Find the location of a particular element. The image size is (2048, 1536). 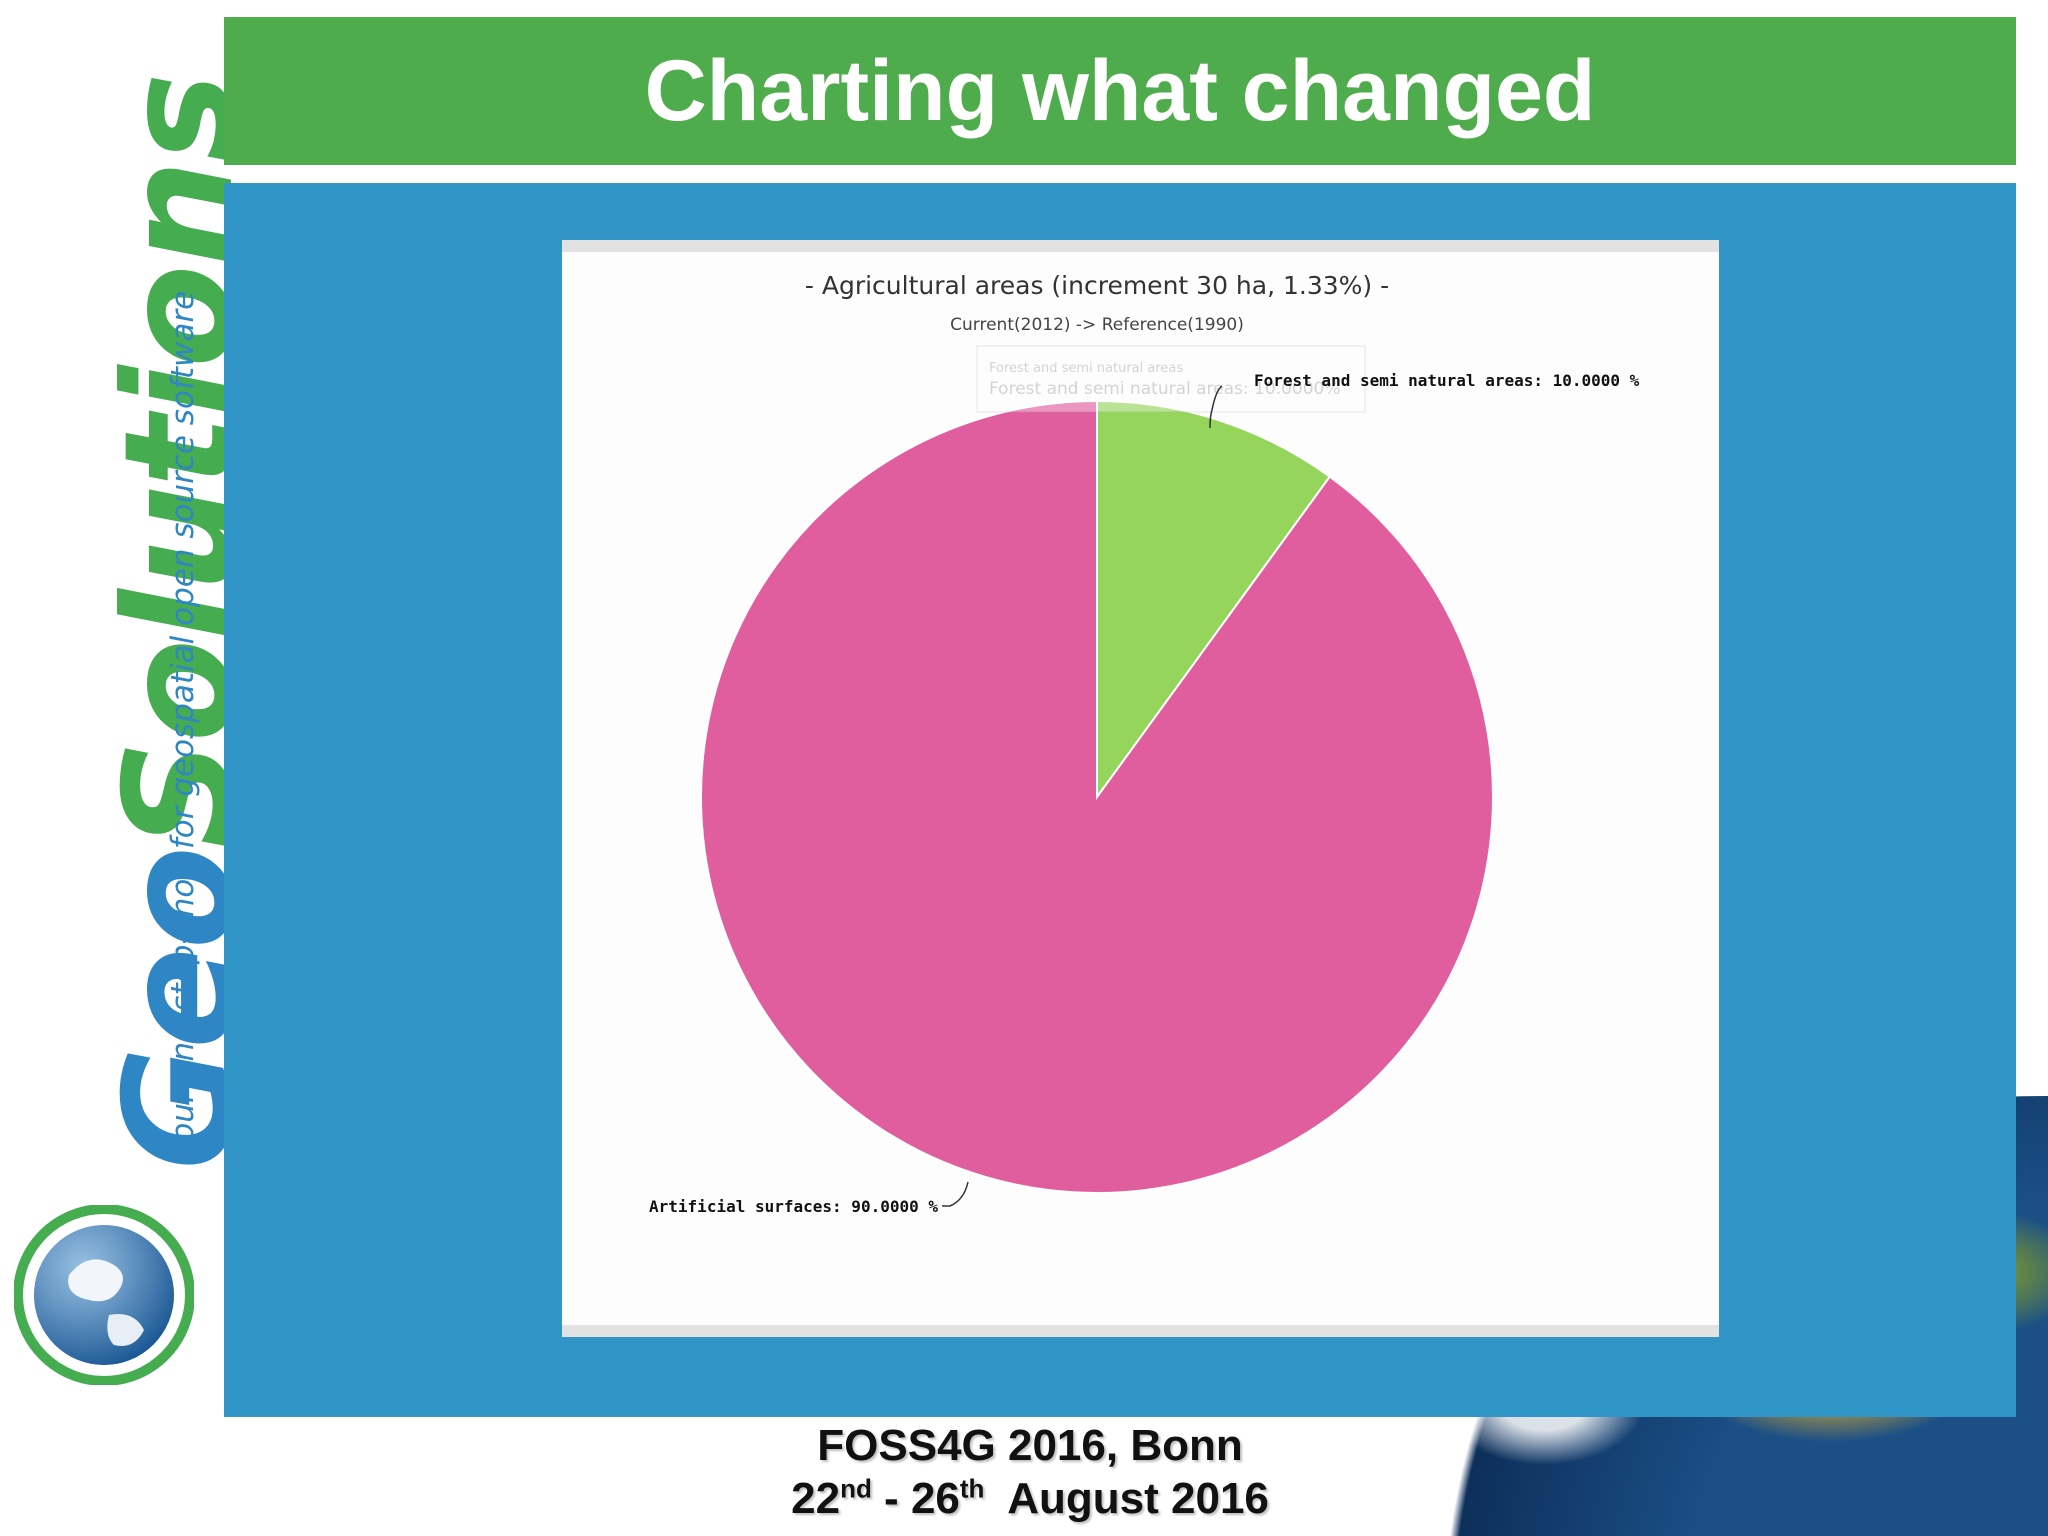

slide-title: Charting what changed is located at coordinates (1120, 90).